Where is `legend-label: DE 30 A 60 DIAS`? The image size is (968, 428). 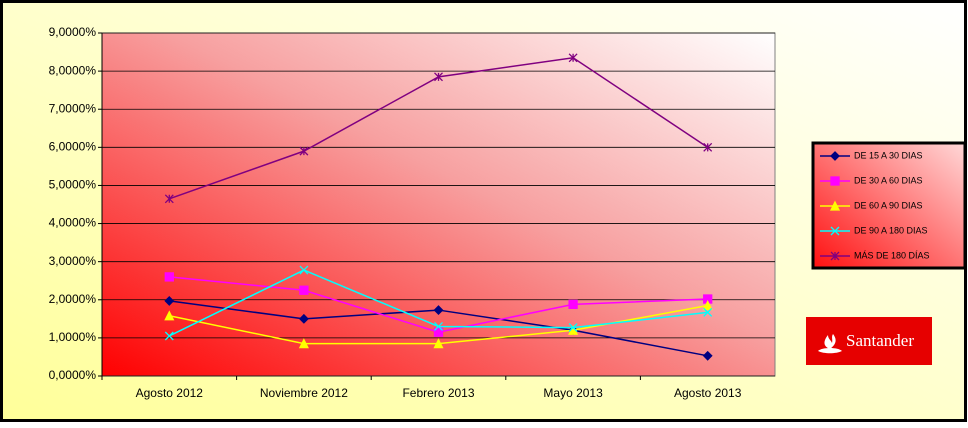
legend-label: DE 30 A 60 DIAS is located at coordinates (888, 180).